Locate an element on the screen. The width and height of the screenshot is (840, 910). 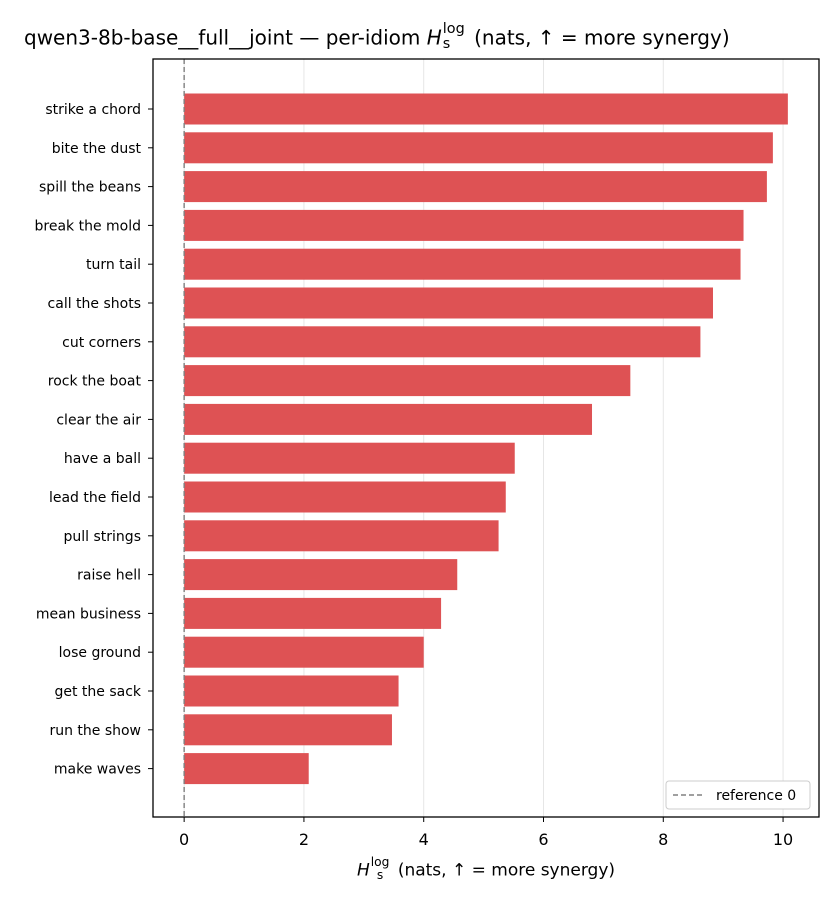
x-tick-label-1: 2 is located at coordinates (304, 839).